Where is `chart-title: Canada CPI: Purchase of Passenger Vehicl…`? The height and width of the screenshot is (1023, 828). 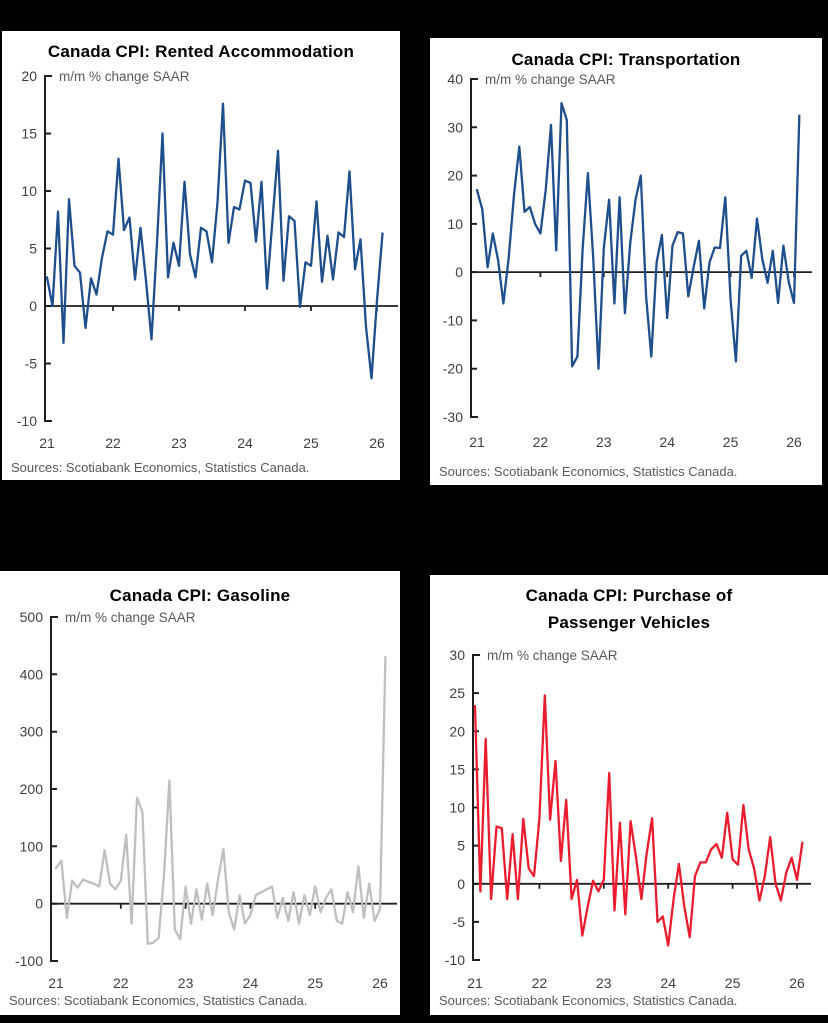 chart-title: Canada CPI: Purchase of Passenger Vehicl… is located at coordinates (629, 609).